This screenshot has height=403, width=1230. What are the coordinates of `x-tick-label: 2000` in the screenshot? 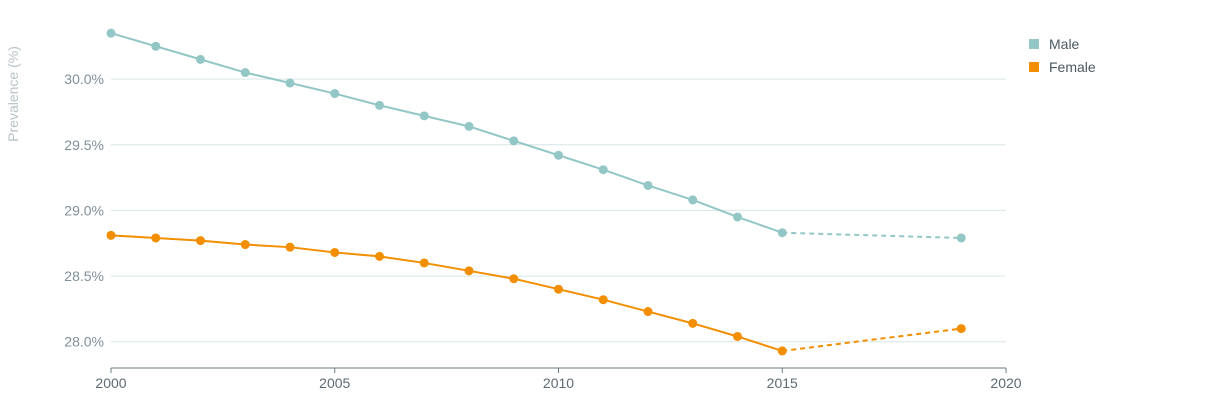 It's located at (110, 383).